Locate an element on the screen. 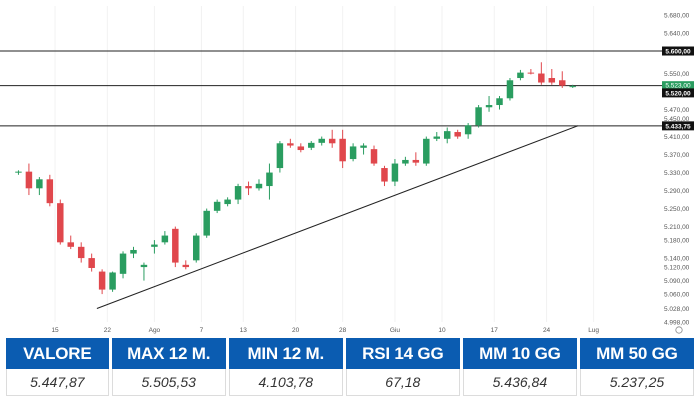  y-tick-label: 5.250,00 is located at coordinates (677, 209).